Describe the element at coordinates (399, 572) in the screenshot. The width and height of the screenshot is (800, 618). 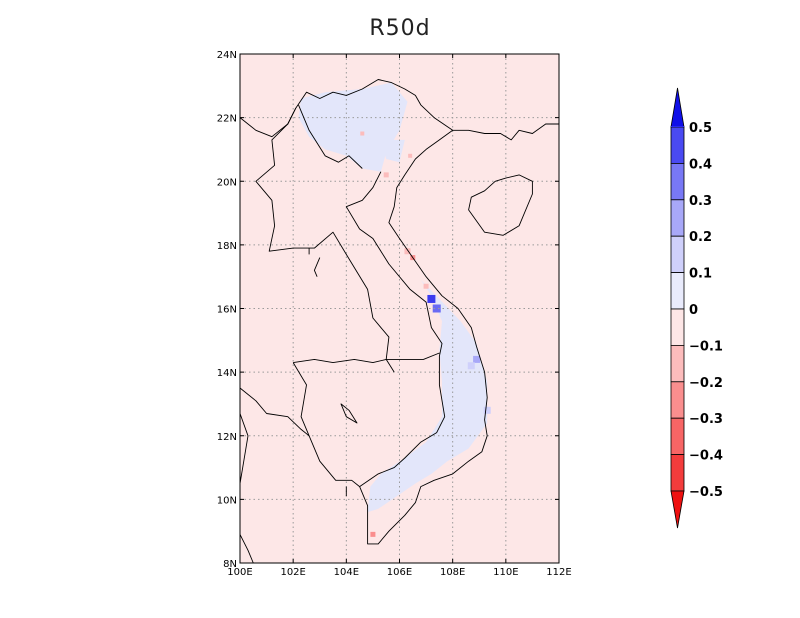
I see `x-tick-label: 106E` at that location.